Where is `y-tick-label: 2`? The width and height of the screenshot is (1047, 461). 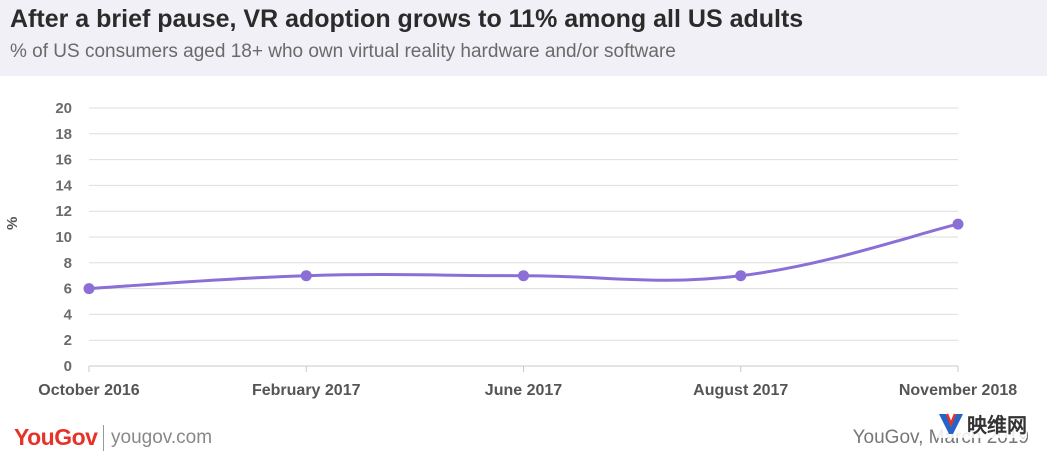
y-tick-label: 2 is located at coordinates (68, 340).